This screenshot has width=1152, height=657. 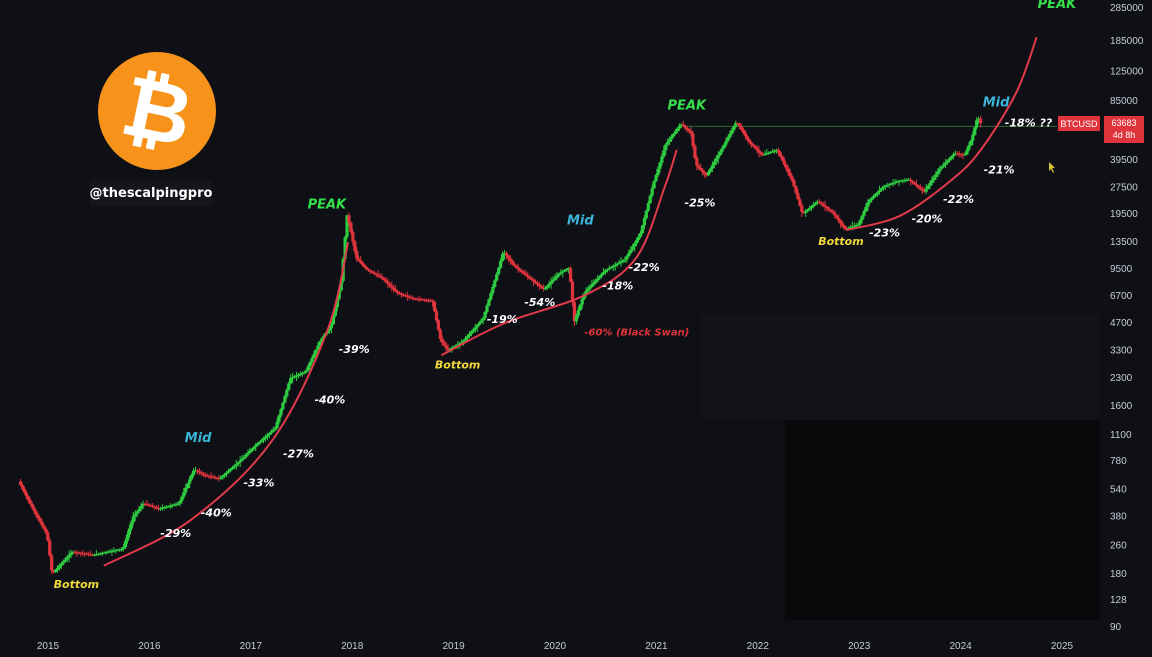 I want to click on y-tick-label: 85000, so click(x=1124, y=101).